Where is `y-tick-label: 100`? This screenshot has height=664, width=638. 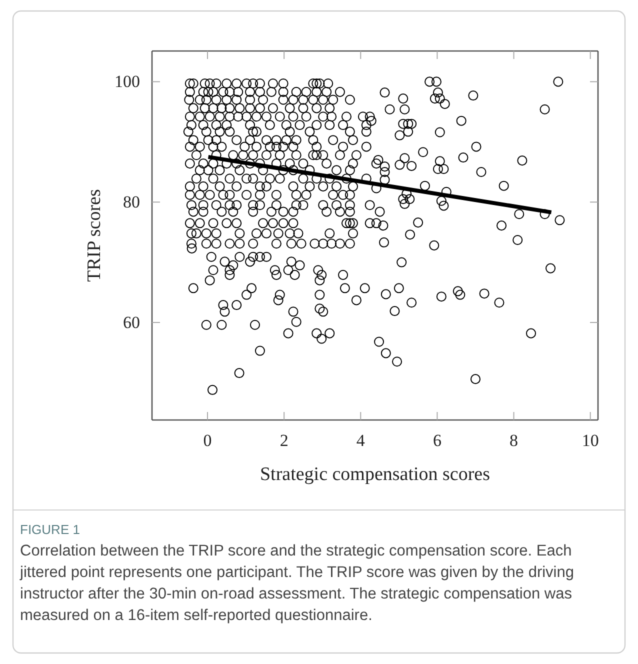 y-tick-label: 100 is located at coordinates (127, 82).